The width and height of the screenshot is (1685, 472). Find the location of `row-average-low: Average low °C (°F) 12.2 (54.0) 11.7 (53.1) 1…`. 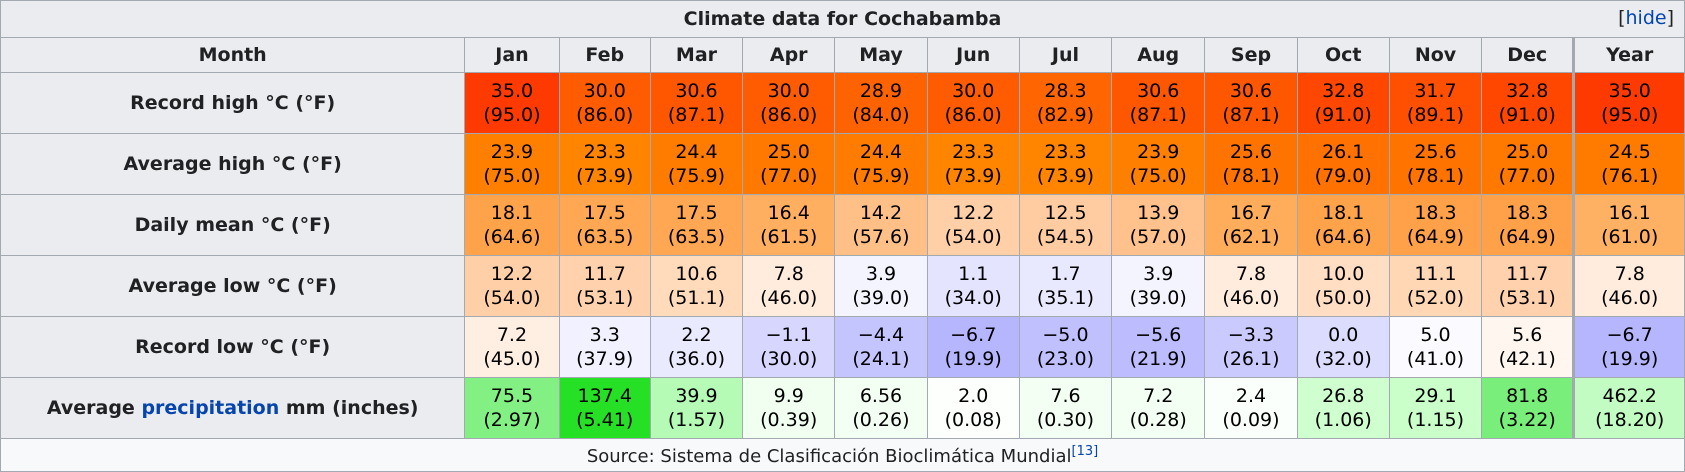

row-average-low: Average low °C (°F) 12.2 (54.0) 11.7 (53.1) 1… is located at coordinates (842, 286).